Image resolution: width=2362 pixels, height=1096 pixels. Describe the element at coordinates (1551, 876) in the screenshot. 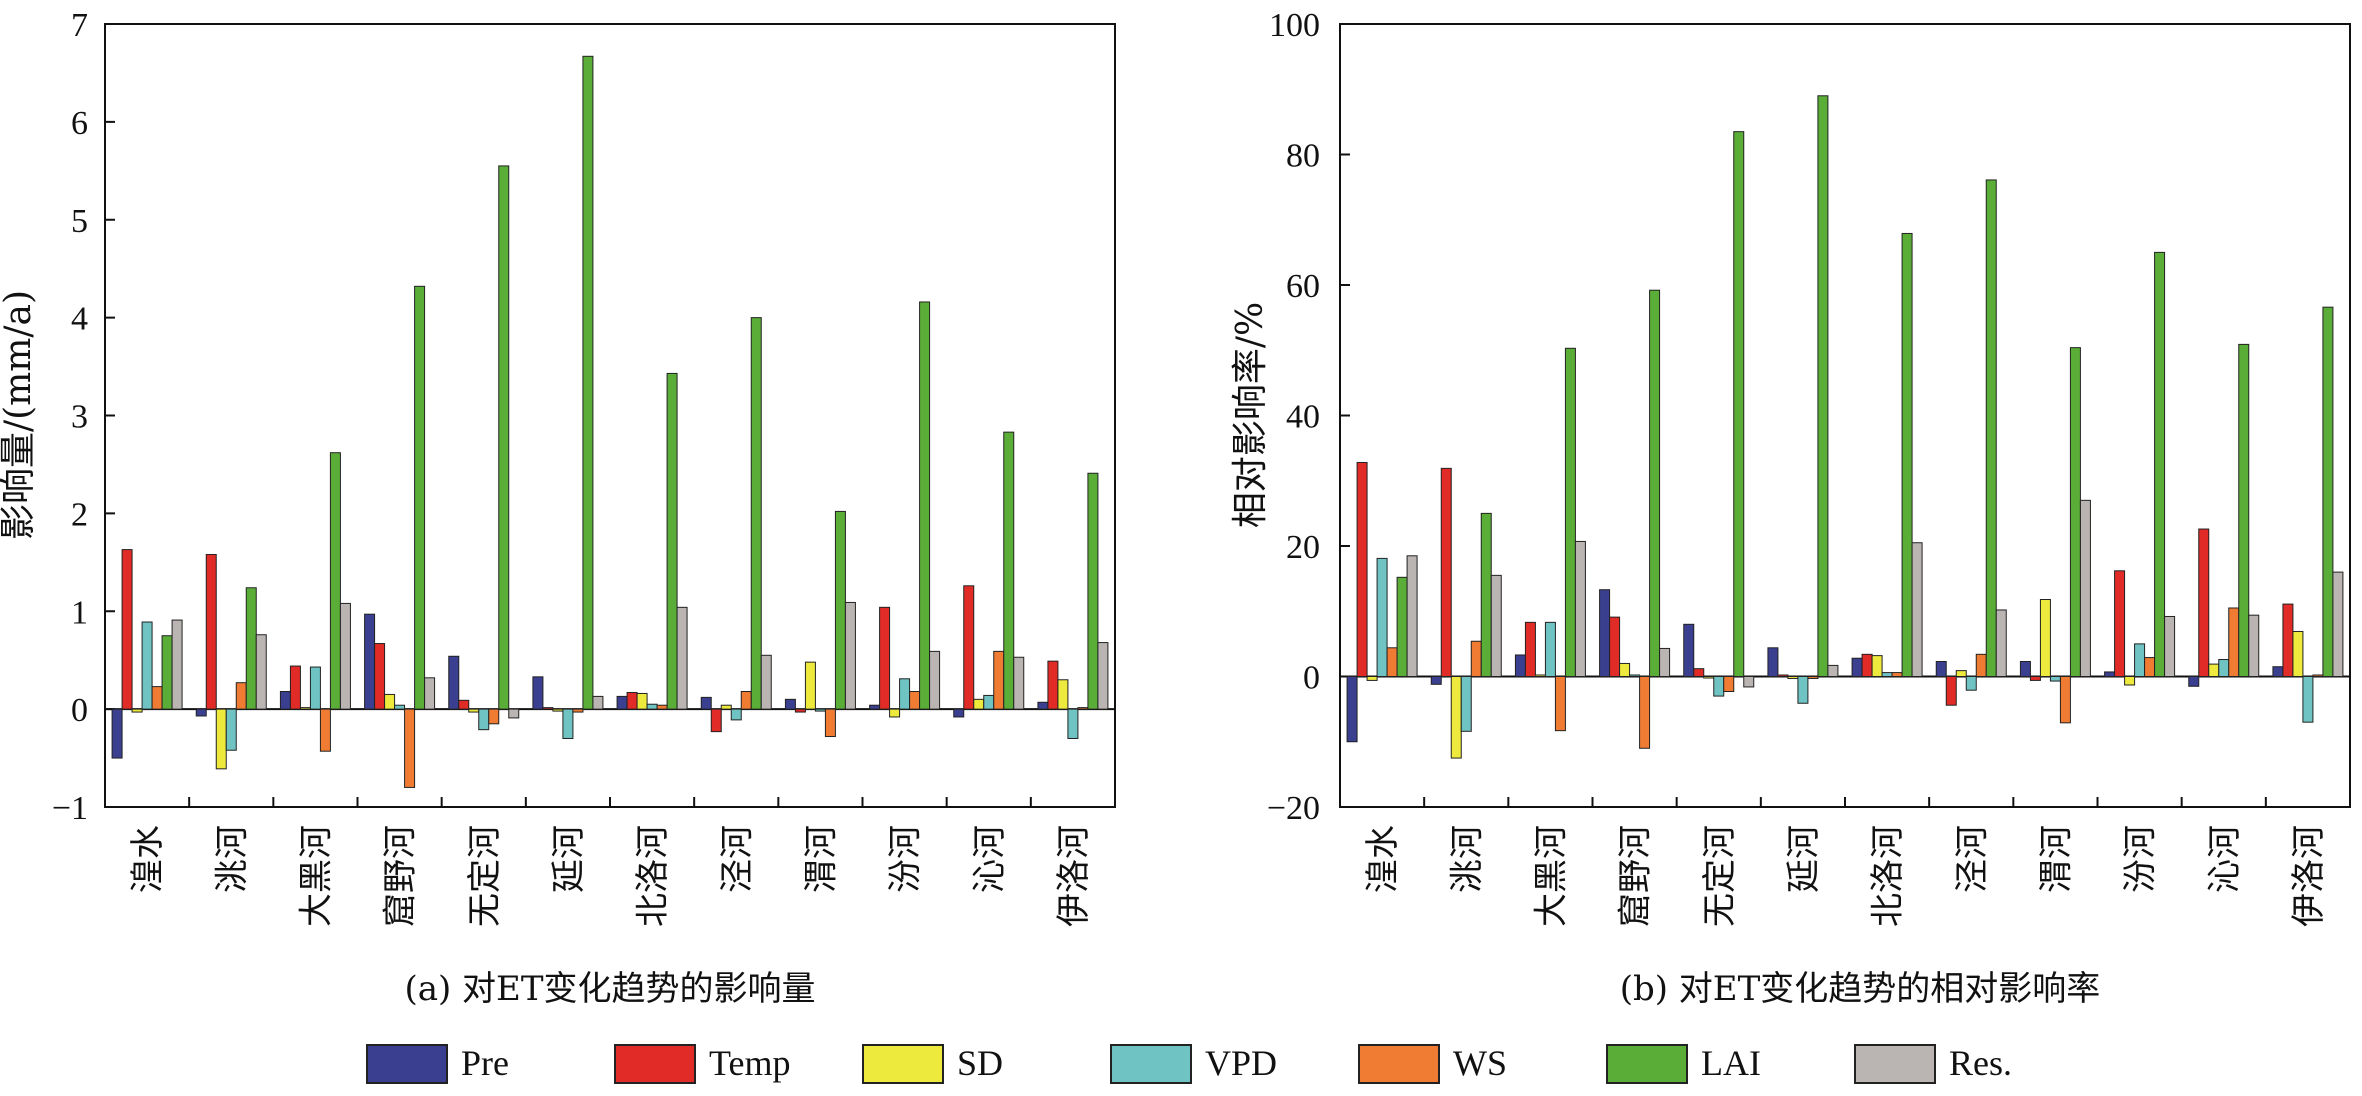

I see `panel-b-category-label: 大黑河` at that location.